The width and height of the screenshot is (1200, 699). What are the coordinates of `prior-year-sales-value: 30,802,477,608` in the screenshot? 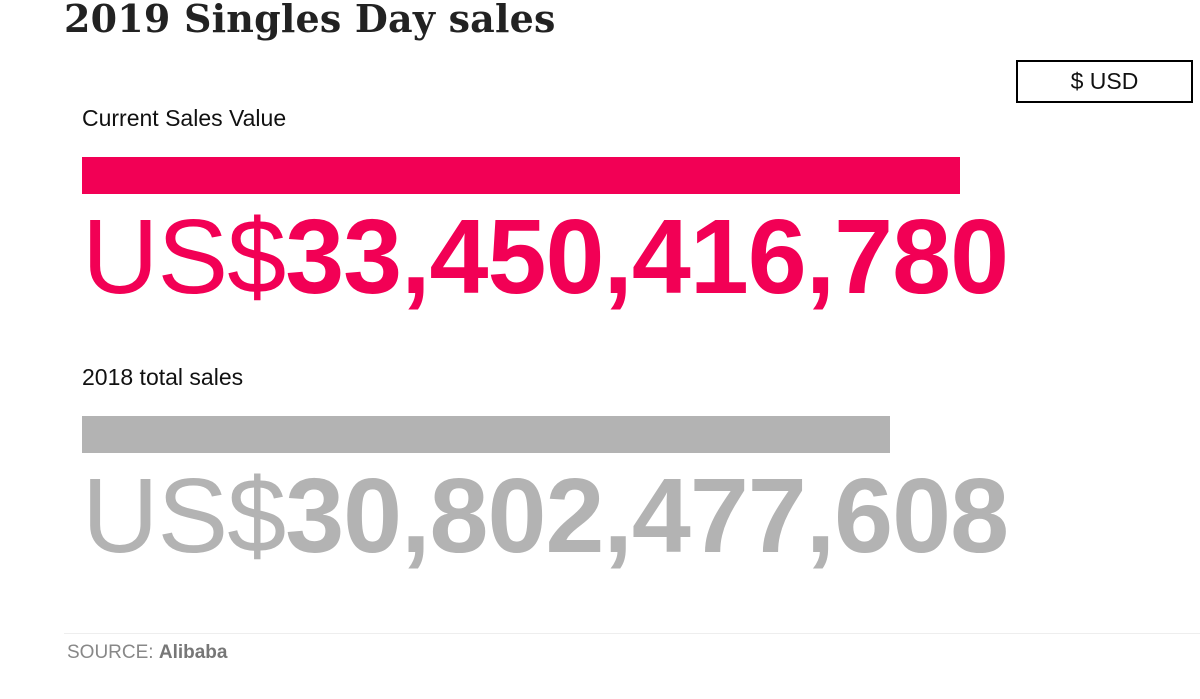 It's located at (647, 516).